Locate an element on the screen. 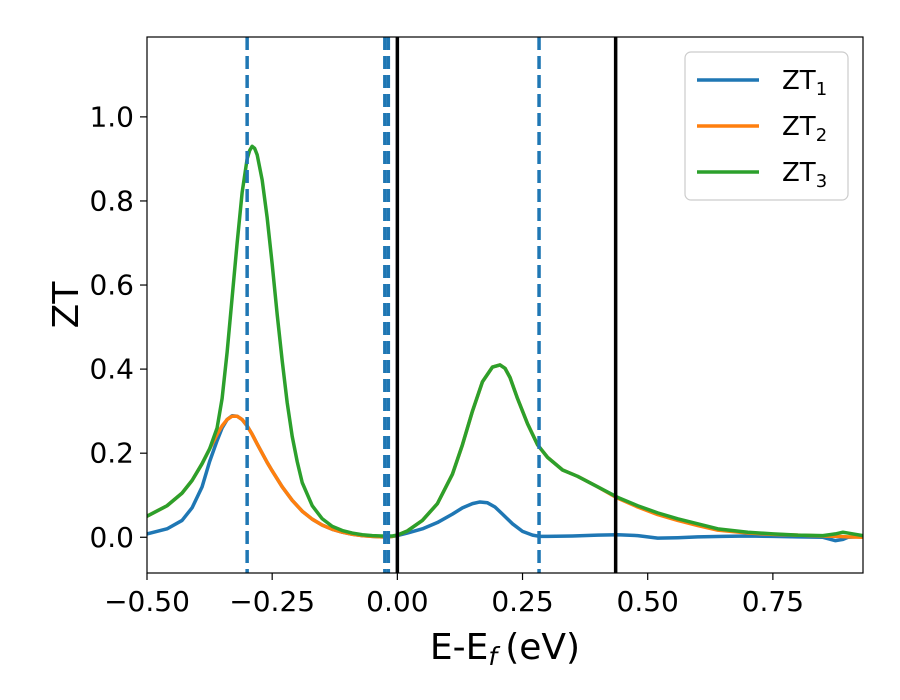  x-tick-label: −0.25 is located at coordinates (272, 601).